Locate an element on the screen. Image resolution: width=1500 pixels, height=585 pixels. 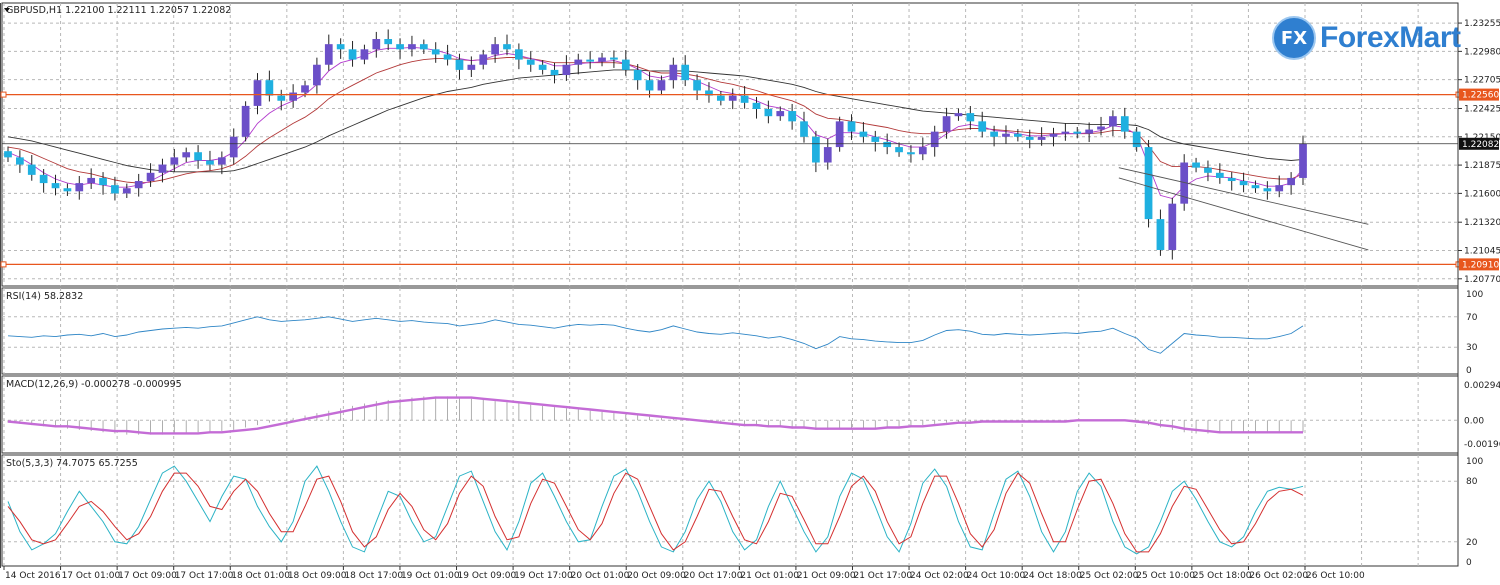
x-tick-label: 21 Oct 17:00 is located at coordinates (882, 576).